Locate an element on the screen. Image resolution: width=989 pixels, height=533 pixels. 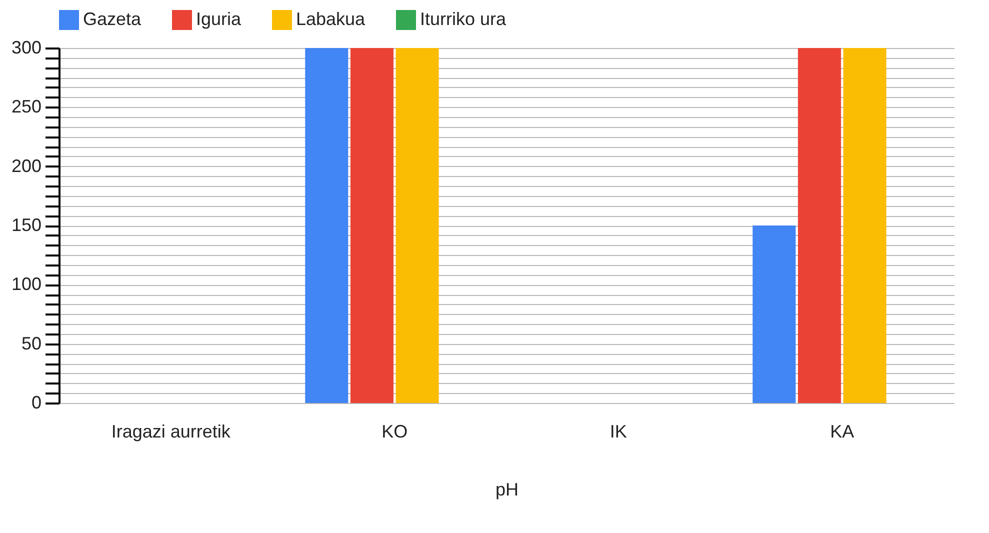
y-tick-label: 150 is located at coordinates (26, 225).